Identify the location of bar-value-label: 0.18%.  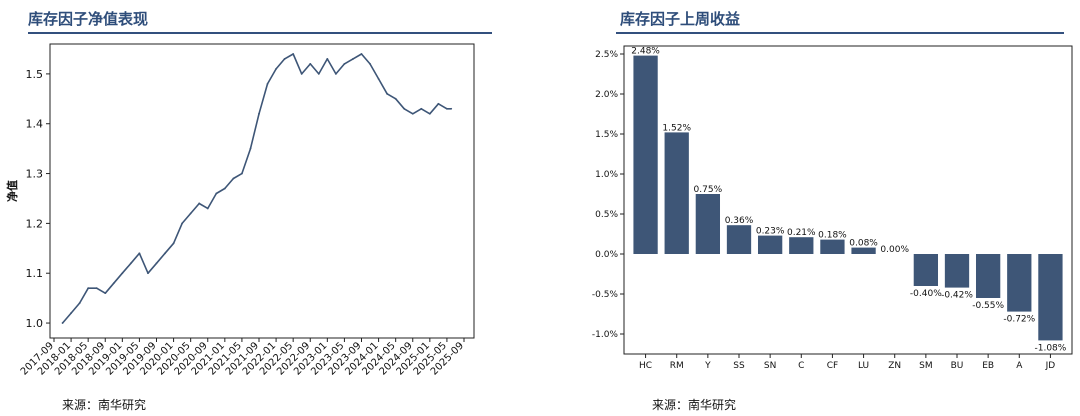
(832, 236).